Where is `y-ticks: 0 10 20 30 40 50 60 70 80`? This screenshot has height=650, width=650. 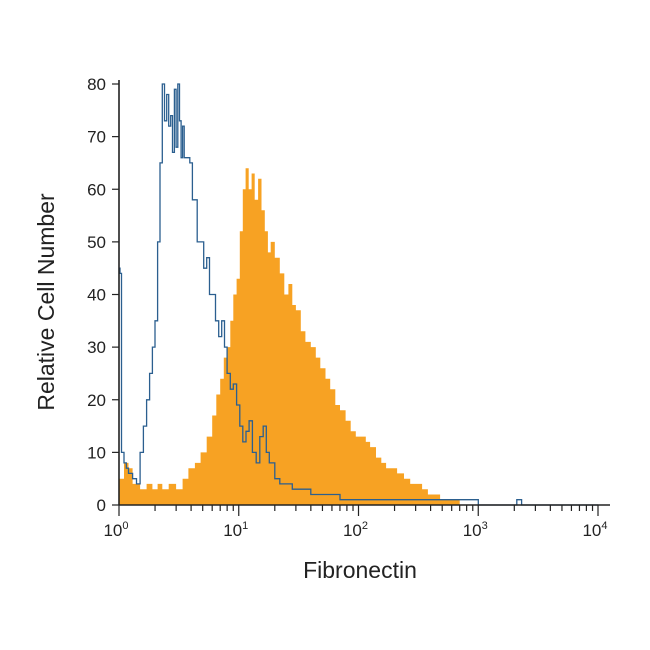
y-ticks: 0 10 20 30 40 50 60 70 80 is located at coordinates (103, 295).